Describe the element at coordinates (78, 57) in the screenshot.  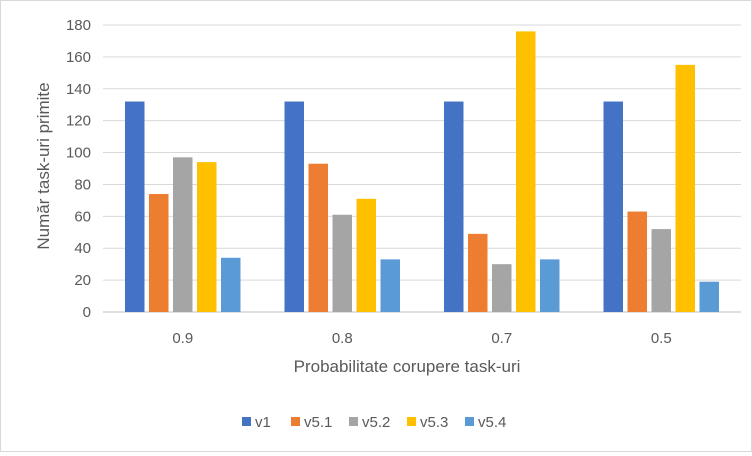
I see `y-tick-label: 160` at that location.